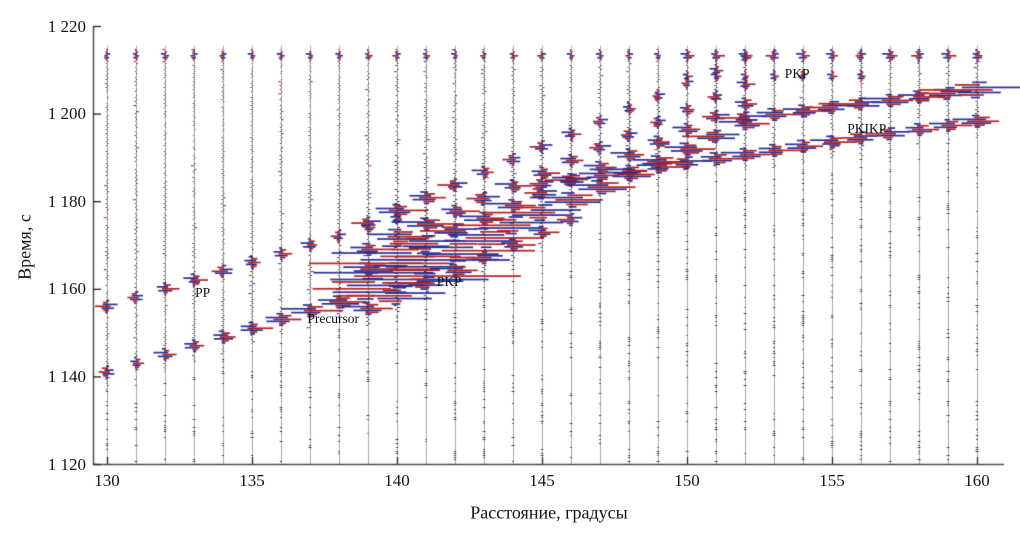  What do you see at coordinates (397, 480) in the screenshot?
I see `x-tick-label: 140` at bounding box center [397, 480].